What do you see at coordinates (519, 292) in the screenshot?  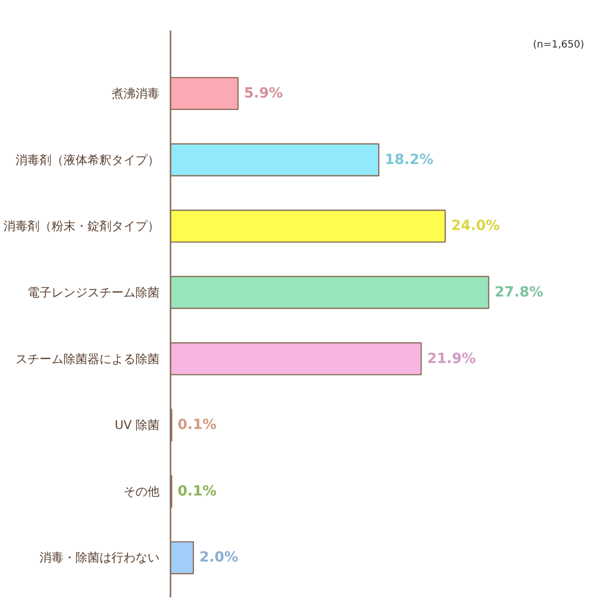 I see `data-label: 27.8%` at bounding box center [519, 292].